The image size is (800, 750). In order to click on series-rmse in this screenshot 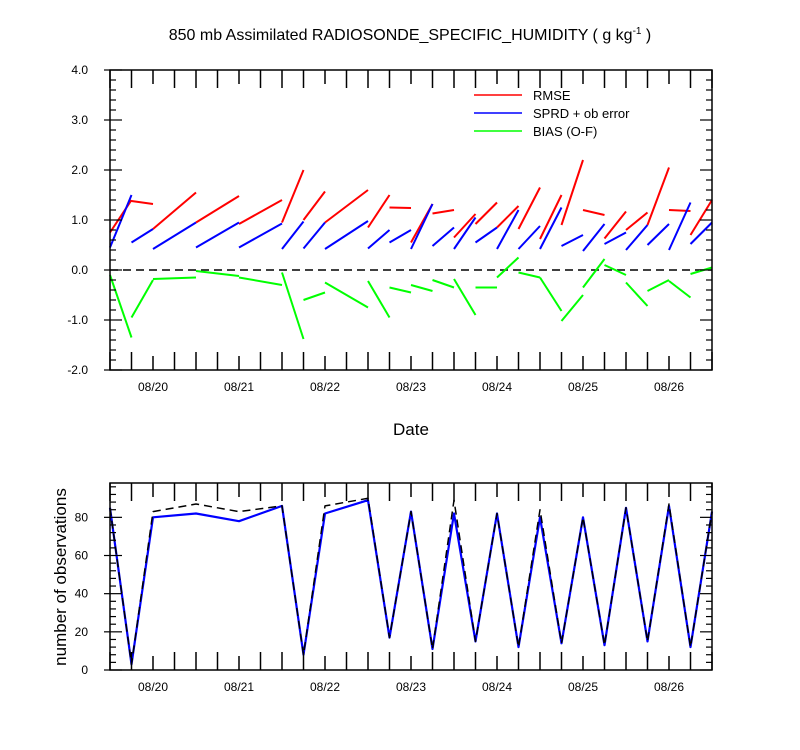, I will do `click(411, 201)`.